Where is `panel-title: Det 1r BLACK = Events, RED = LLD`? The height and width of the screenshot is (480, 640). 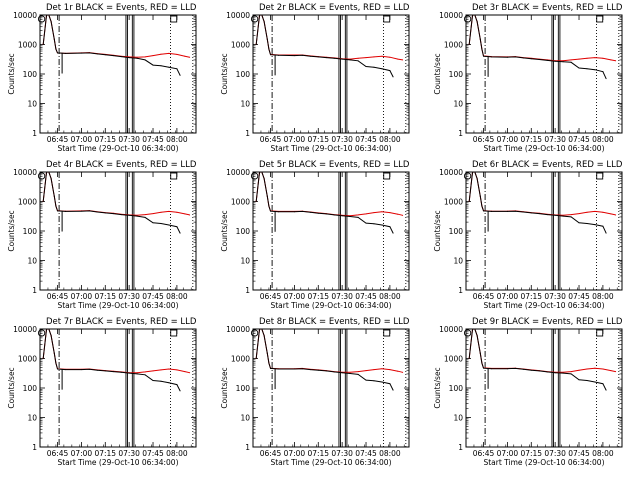
panel-title: Det 1r BLACK = Events, RED = LLD is located at coordinates (121, 8).